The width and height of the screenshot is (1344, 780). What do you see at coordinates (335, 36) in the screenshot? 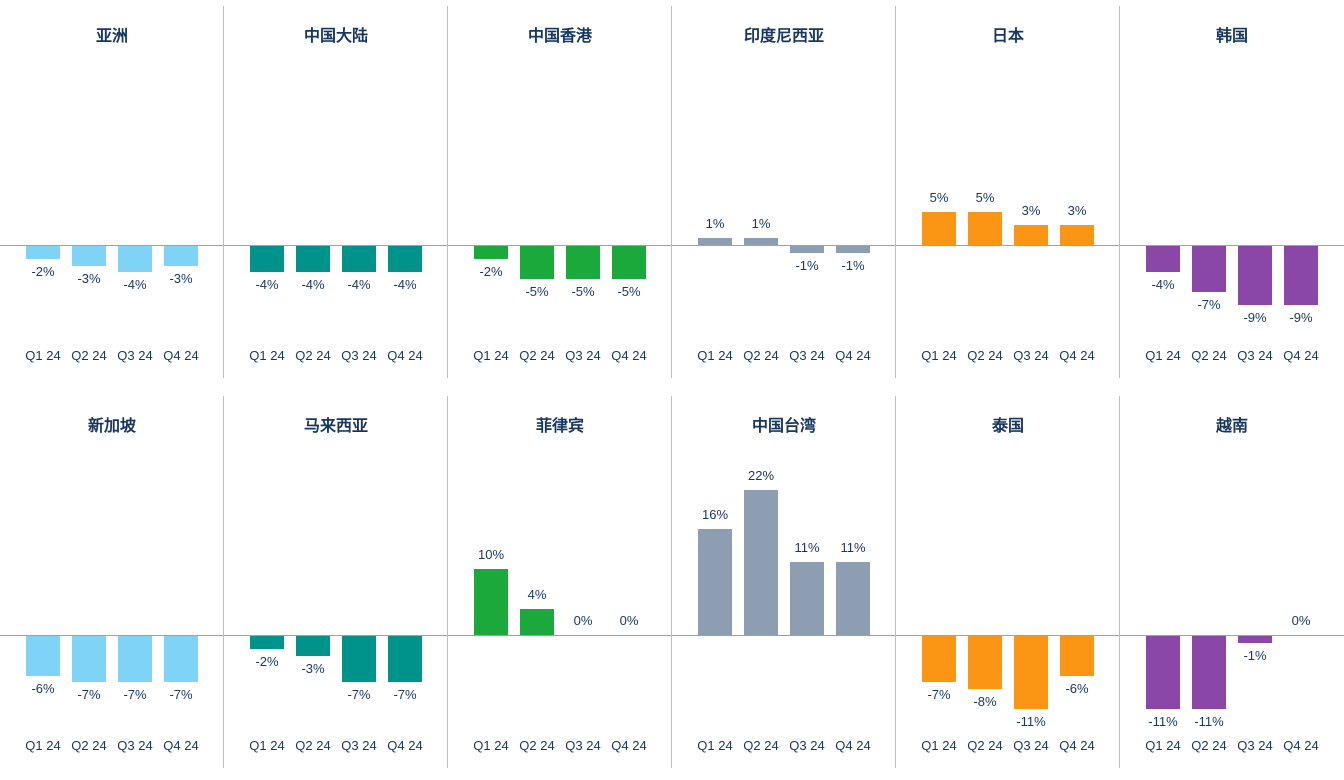
I see `chart-title: 中国大陆` at bounding box center [335, 36].